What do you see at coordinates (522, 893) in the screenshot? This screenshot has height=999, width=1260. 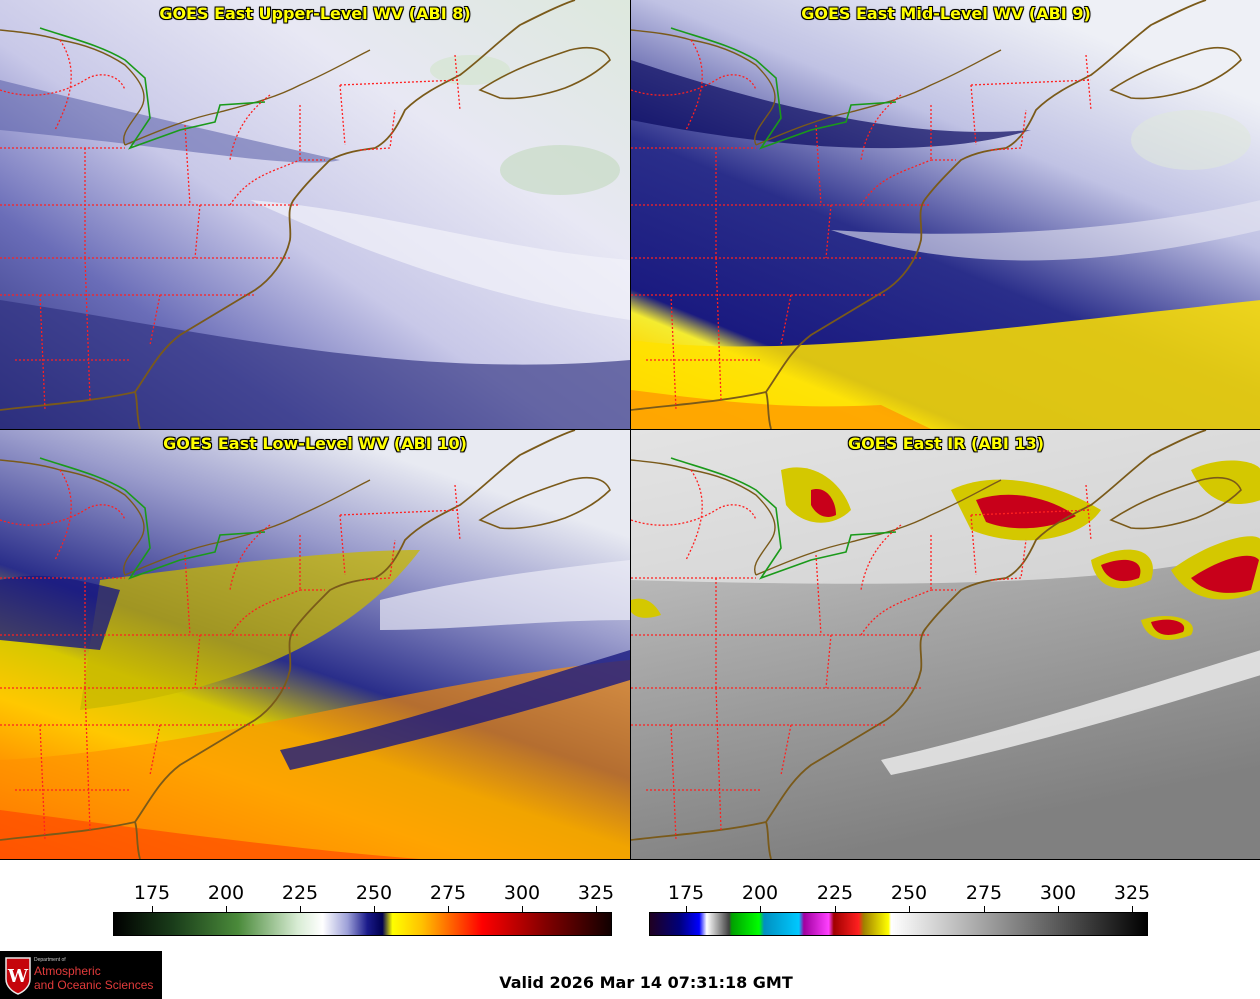 I see `wv-tick-label: 300` at bounding box center [522, 893].